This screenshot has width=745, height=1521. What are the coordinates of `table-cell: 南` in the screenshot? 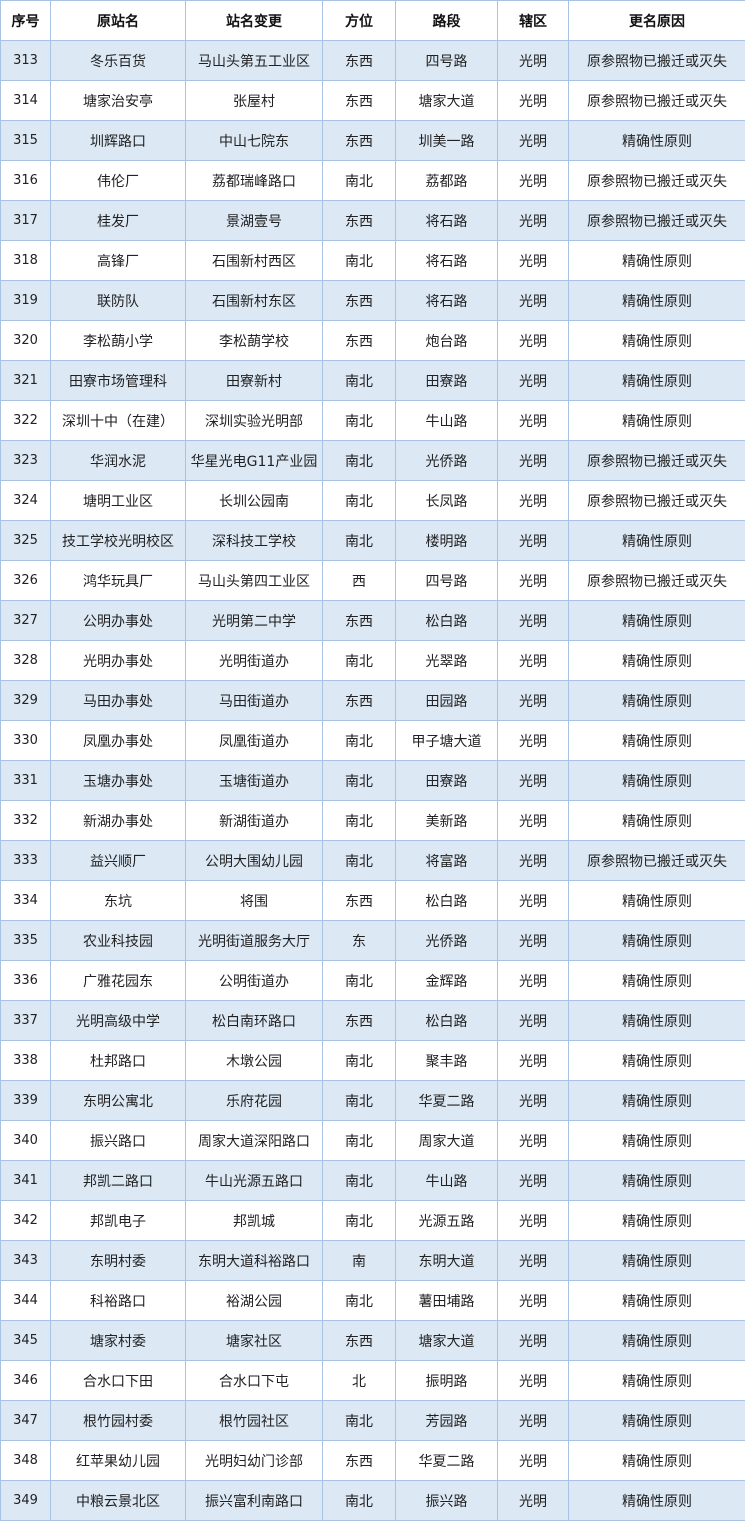 It's located at (359, 1260).